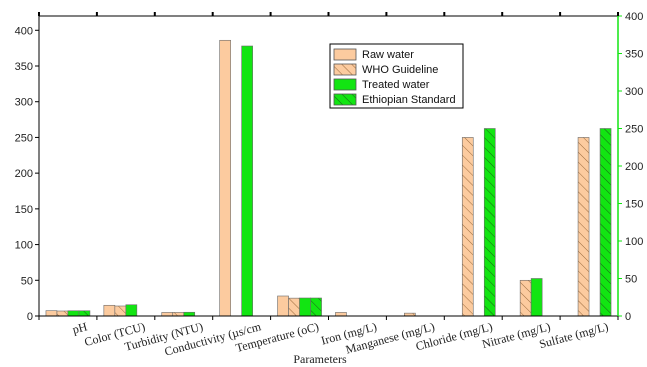 The height and width of the screenshot is (367, 647). I want to click on legend-swatch-who-guideline, so click(345, 69).